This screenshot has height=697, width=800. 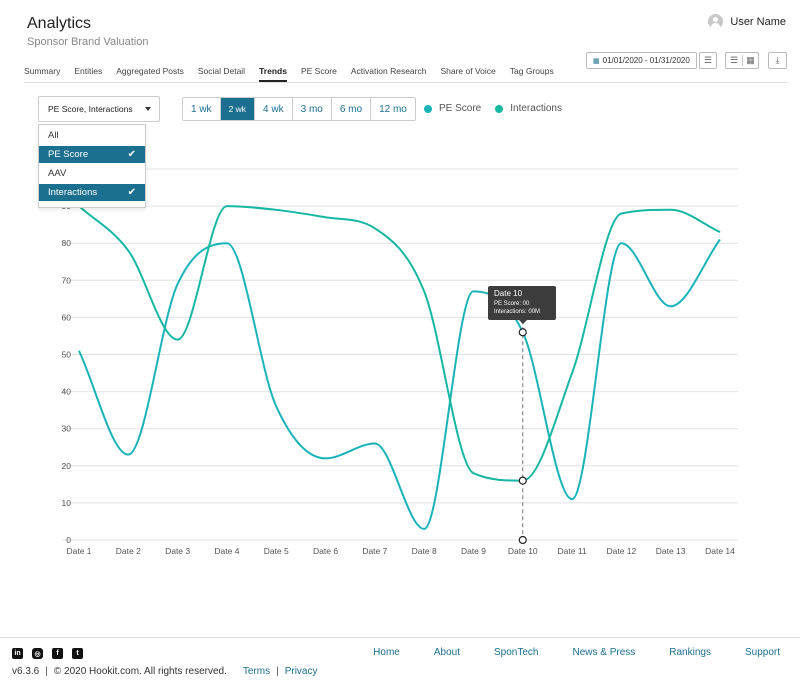 What do you see at coordinates (238, 109) in the screenshot?
I see `range-2wk-button: 2 wk` at bounding box center [238, 109].